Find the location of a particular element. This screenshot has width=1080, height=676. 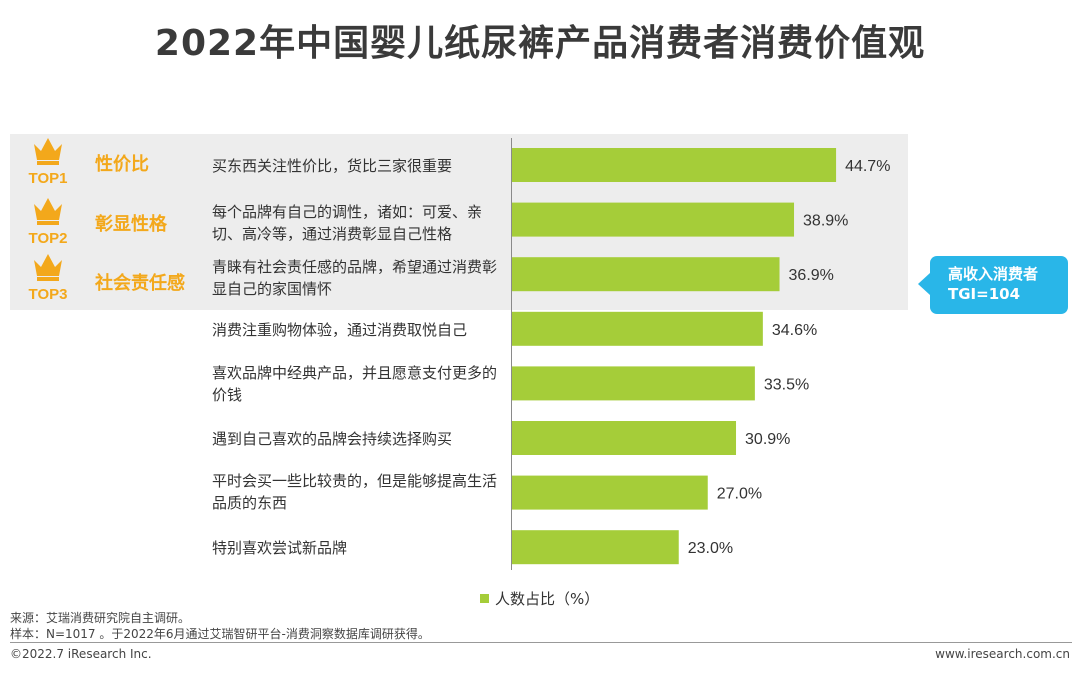

top1-label: 性价比 is located at coordinates (122, 164).